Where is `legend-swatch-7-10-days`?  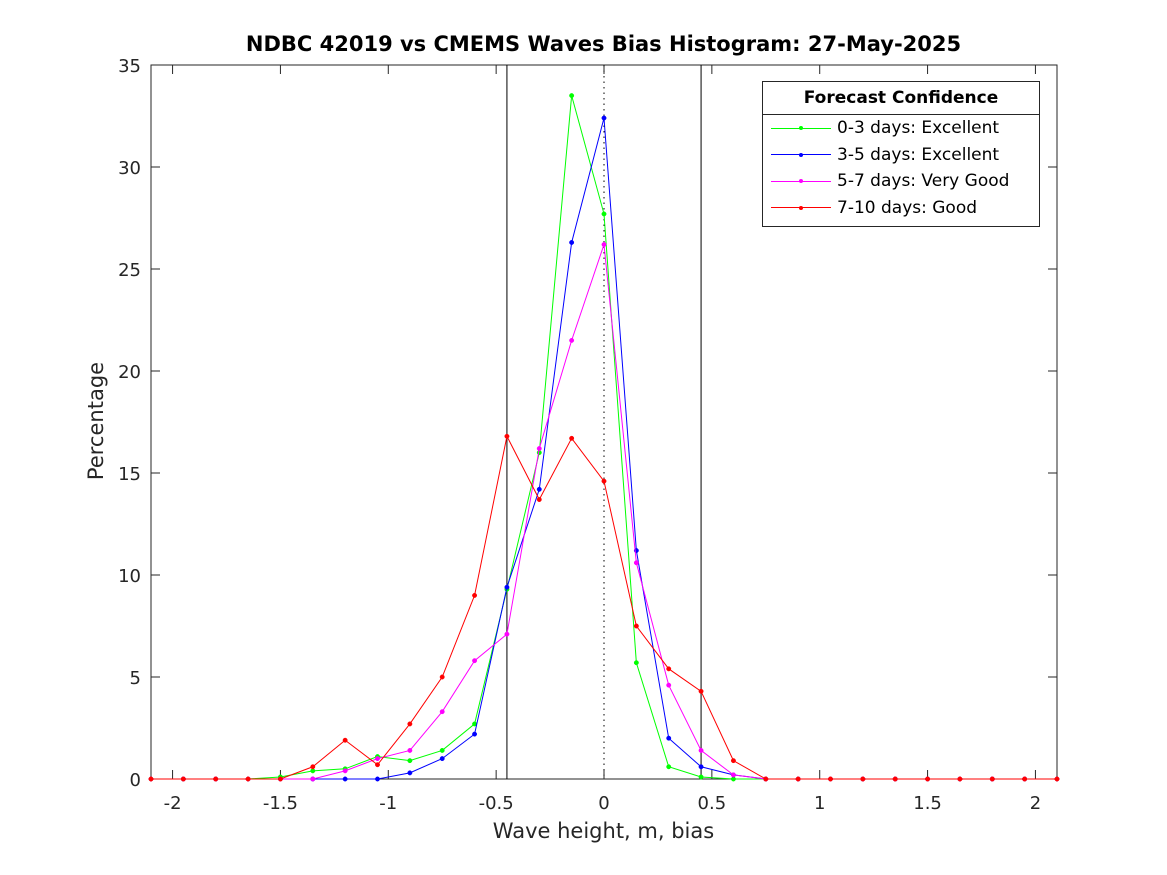
legend-swatch-7-10-days is located at coordinates (801, 208).